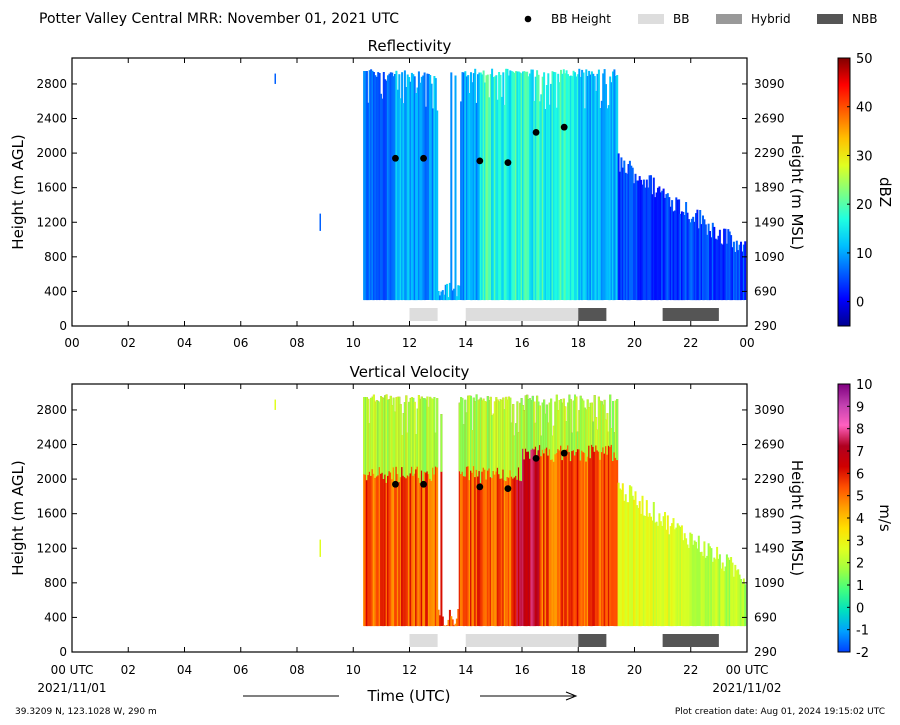 Image resolution: width=900 pixels, height=725 pixels. Describe the element at coordinates (769, 153) in the screenshot. I see `y-right-tick-label: 2290` at that location.